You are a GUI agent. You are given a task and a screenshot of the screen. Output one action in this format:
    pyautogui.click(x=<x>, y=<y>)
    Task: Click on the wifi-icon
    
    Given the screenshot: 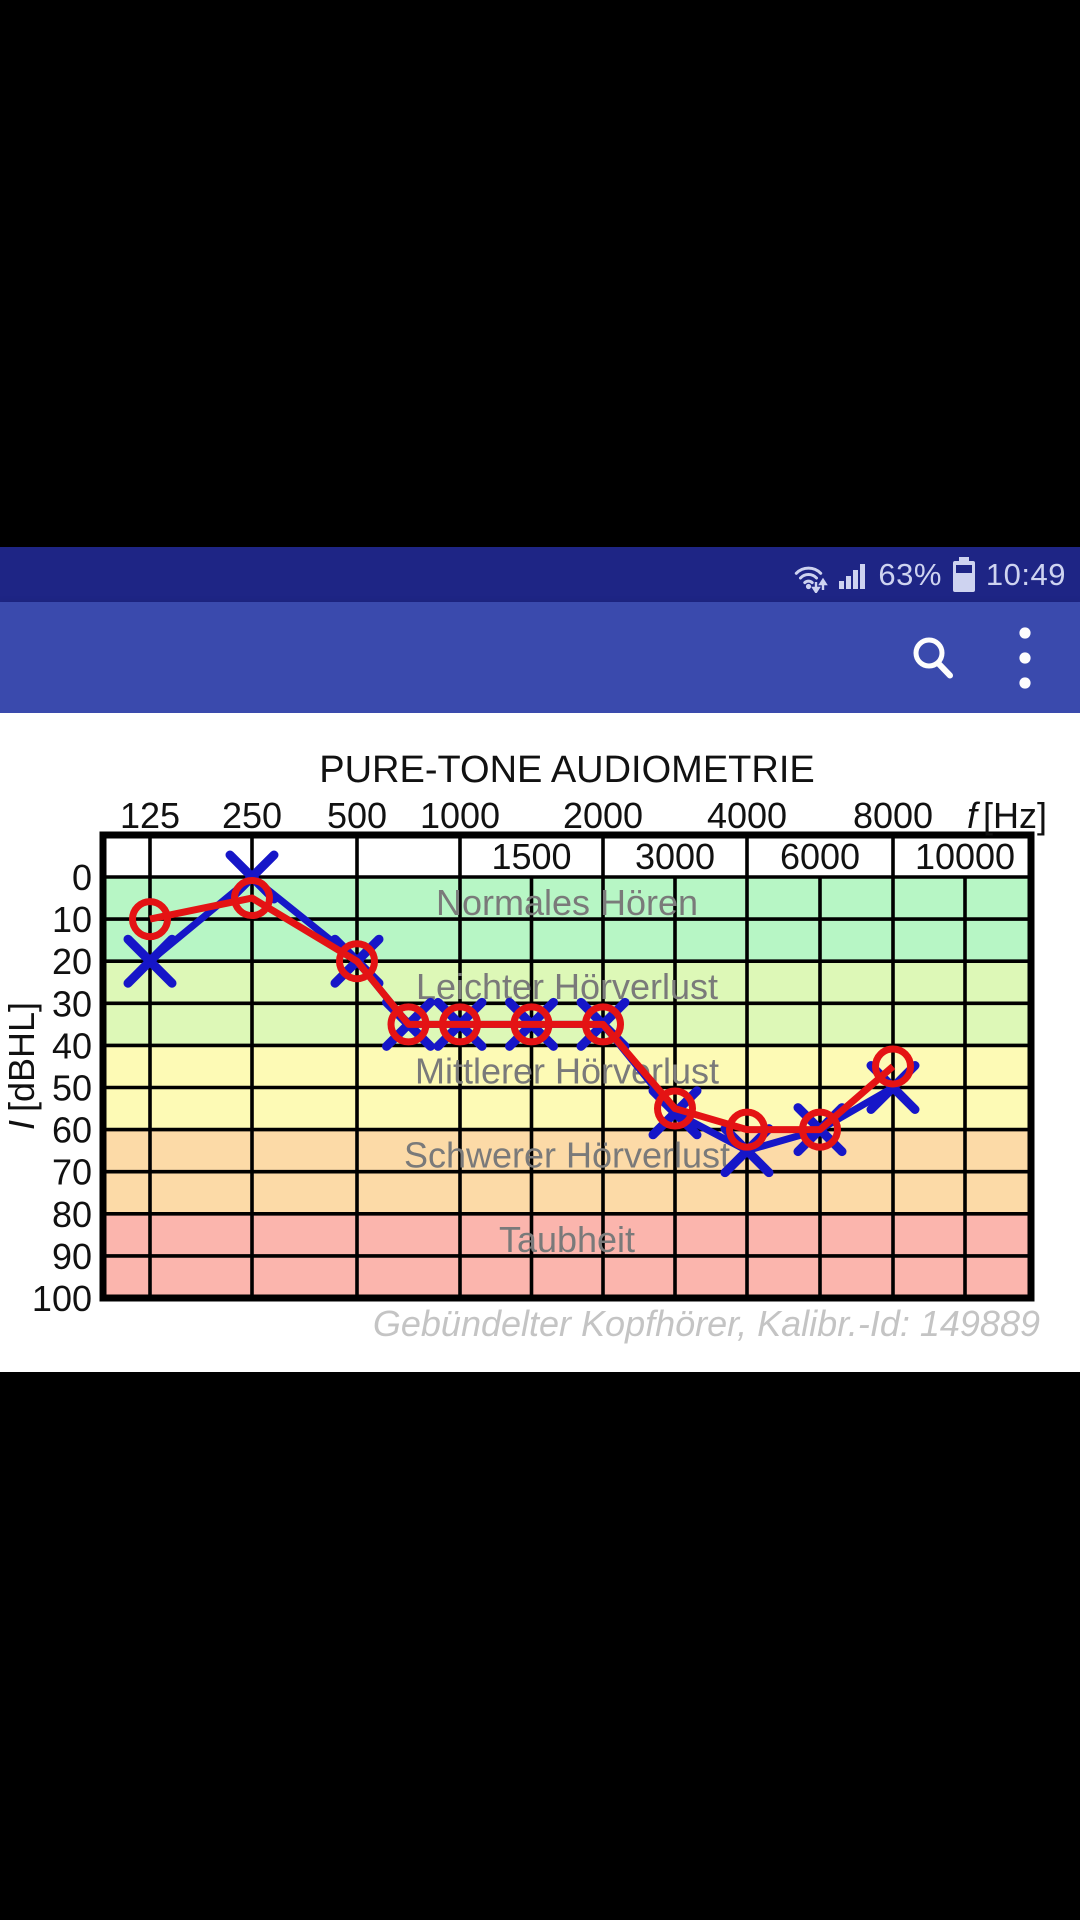 What is the action you would take?
    pyautogui.click(x=810, y=575)
    